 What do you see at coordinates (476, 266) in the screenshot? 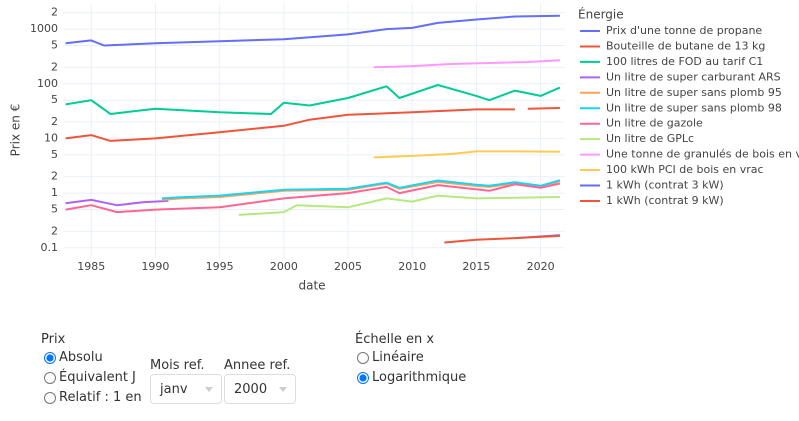
I see `x-tick-label: 2015` at bounding box center [476, 266].